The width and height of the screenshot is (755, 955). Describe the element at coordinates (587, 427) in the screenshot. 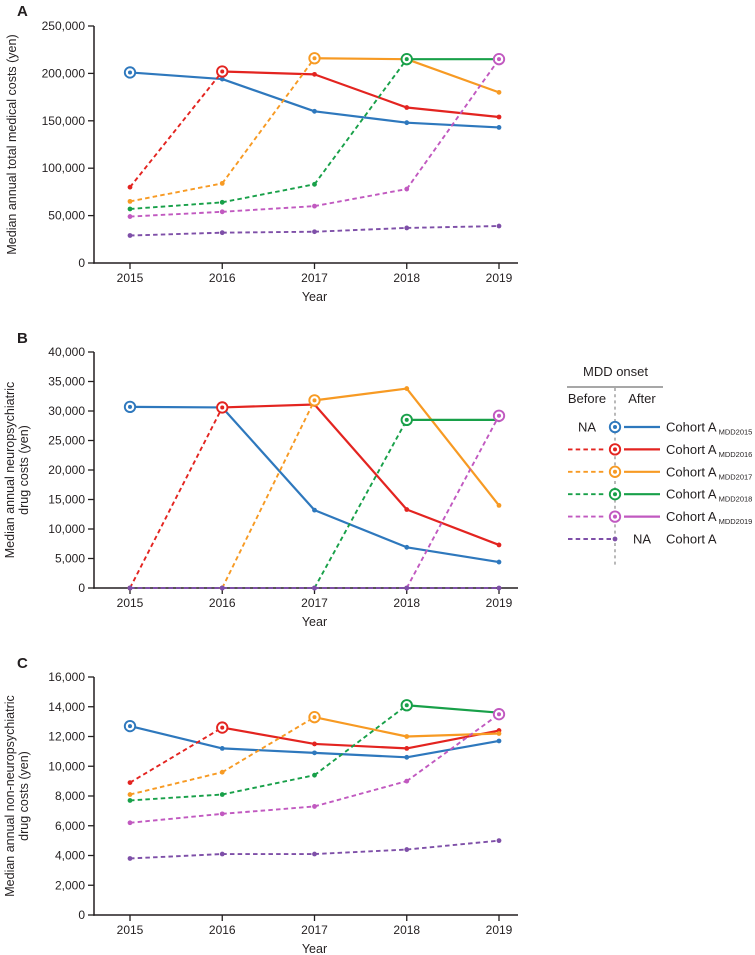

I see `legend-na-before: NA` at that location.